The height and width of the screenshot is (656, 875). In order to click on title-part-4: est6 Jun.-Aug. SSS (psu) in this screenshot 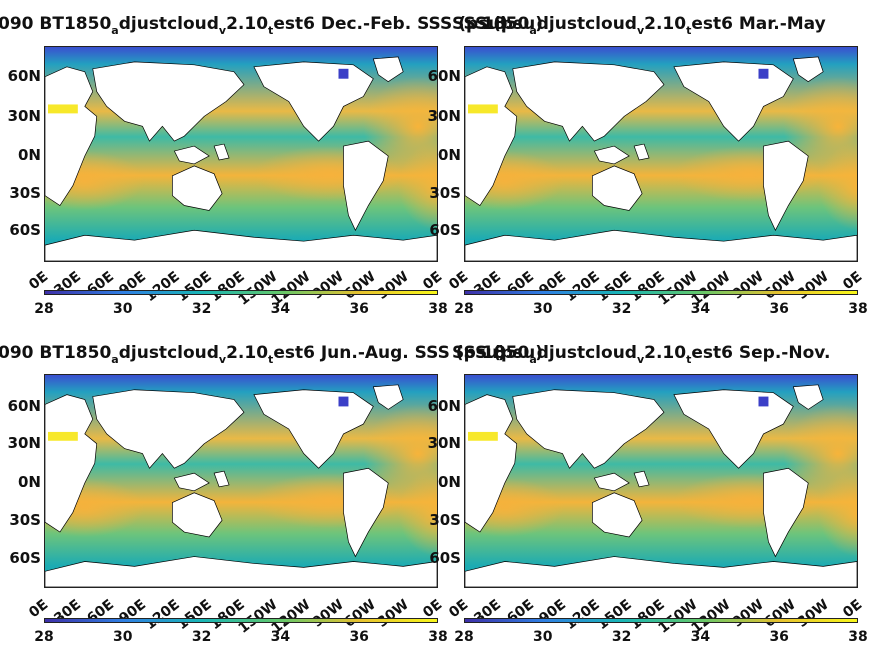, I will do `click(389, 353)`.